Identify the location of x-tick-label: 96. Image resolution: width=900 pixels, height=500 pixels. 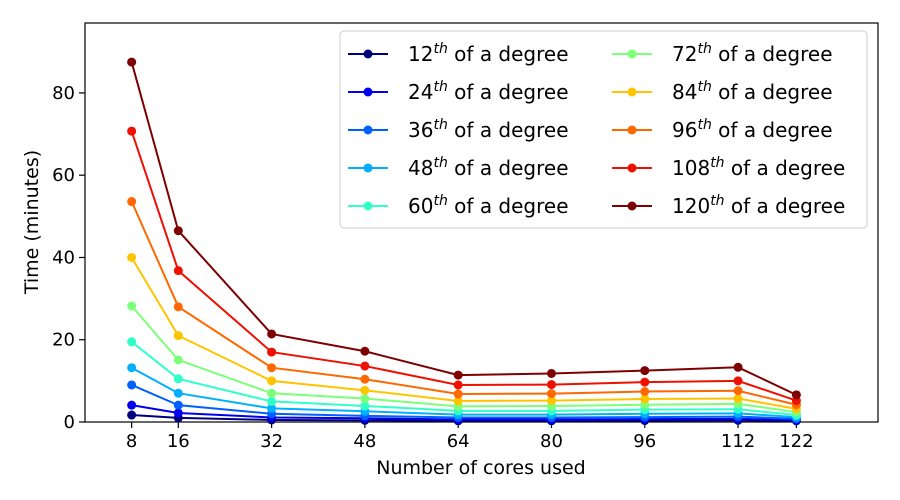
(644, 441).